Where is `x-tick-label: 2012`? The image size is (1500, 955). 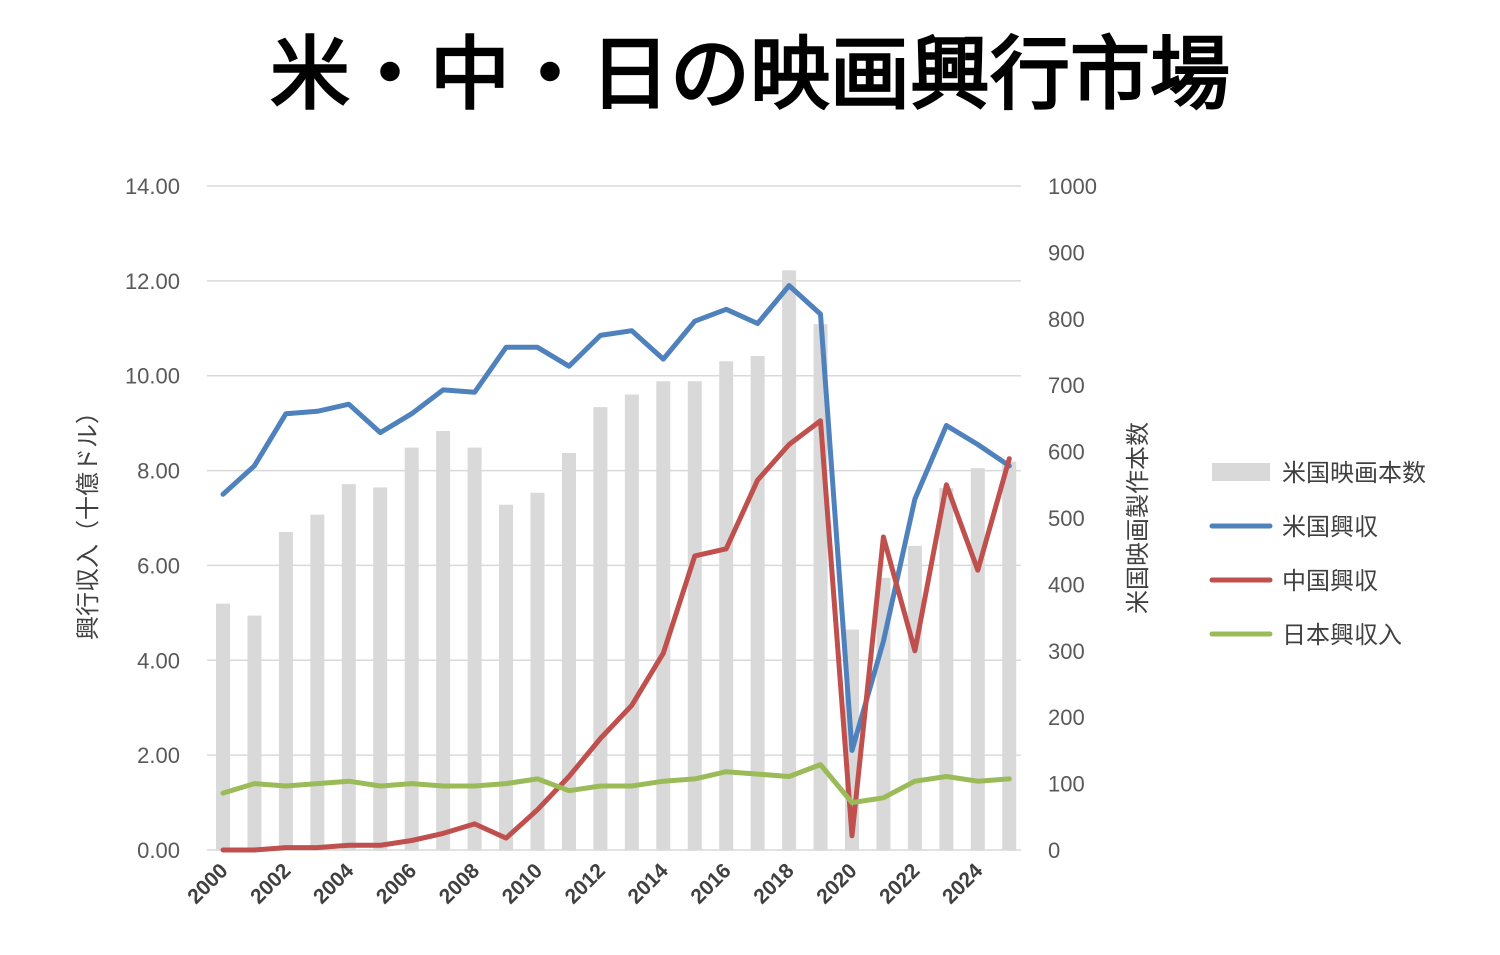
x-tick-label: 2012 is located at coordinates (585, 883).